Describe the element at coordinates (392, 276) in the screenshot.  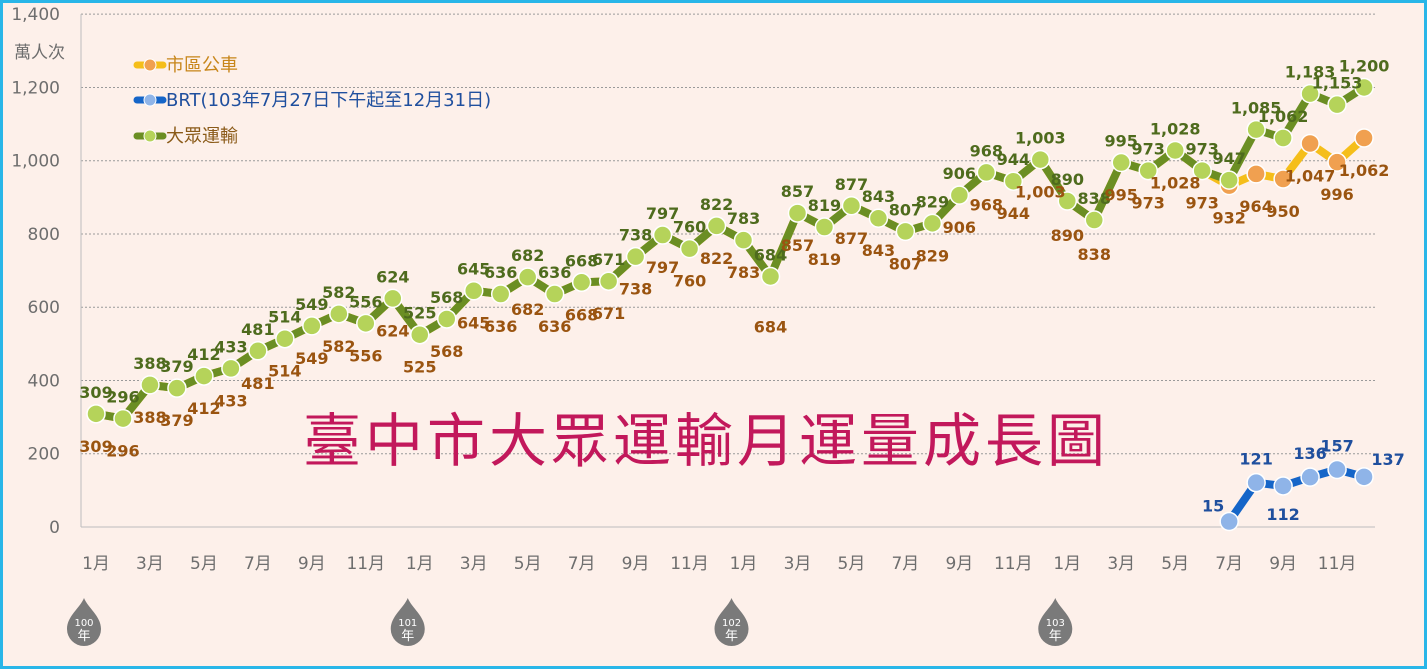
I see `data-label: 624` at that location.